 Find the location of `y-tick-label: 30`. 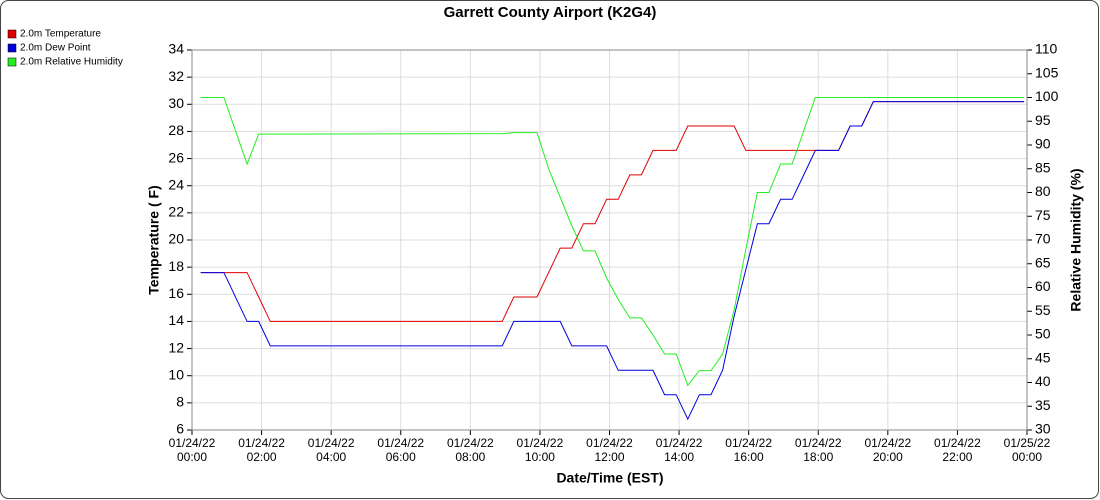

y-tick-label: 30 is located at coordinates (176, 103).